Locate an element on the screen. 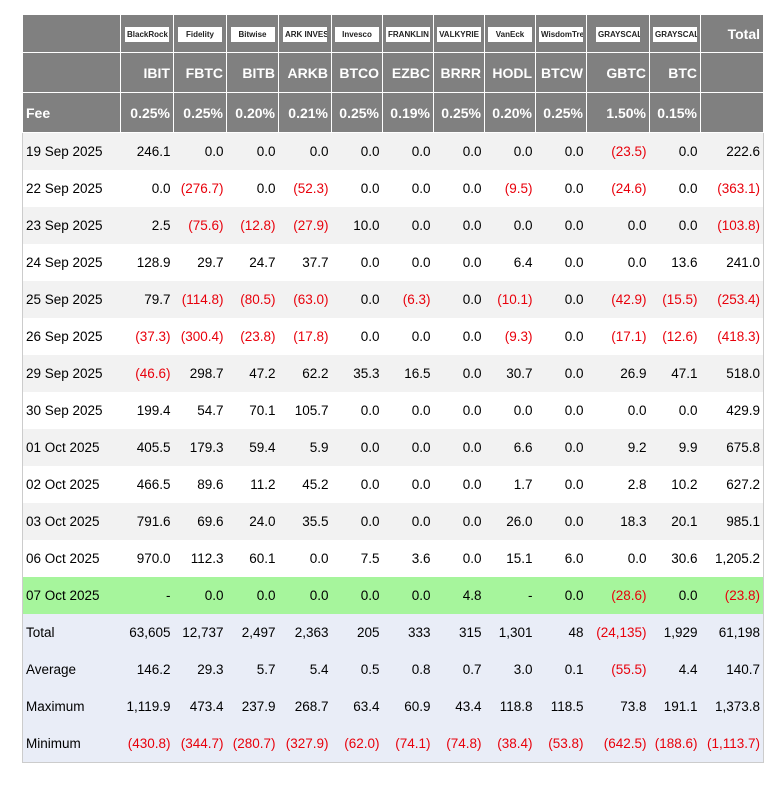 This screenshot has height=792, width=783. flow-value: 128.9 is located at coordinates (147, 262).